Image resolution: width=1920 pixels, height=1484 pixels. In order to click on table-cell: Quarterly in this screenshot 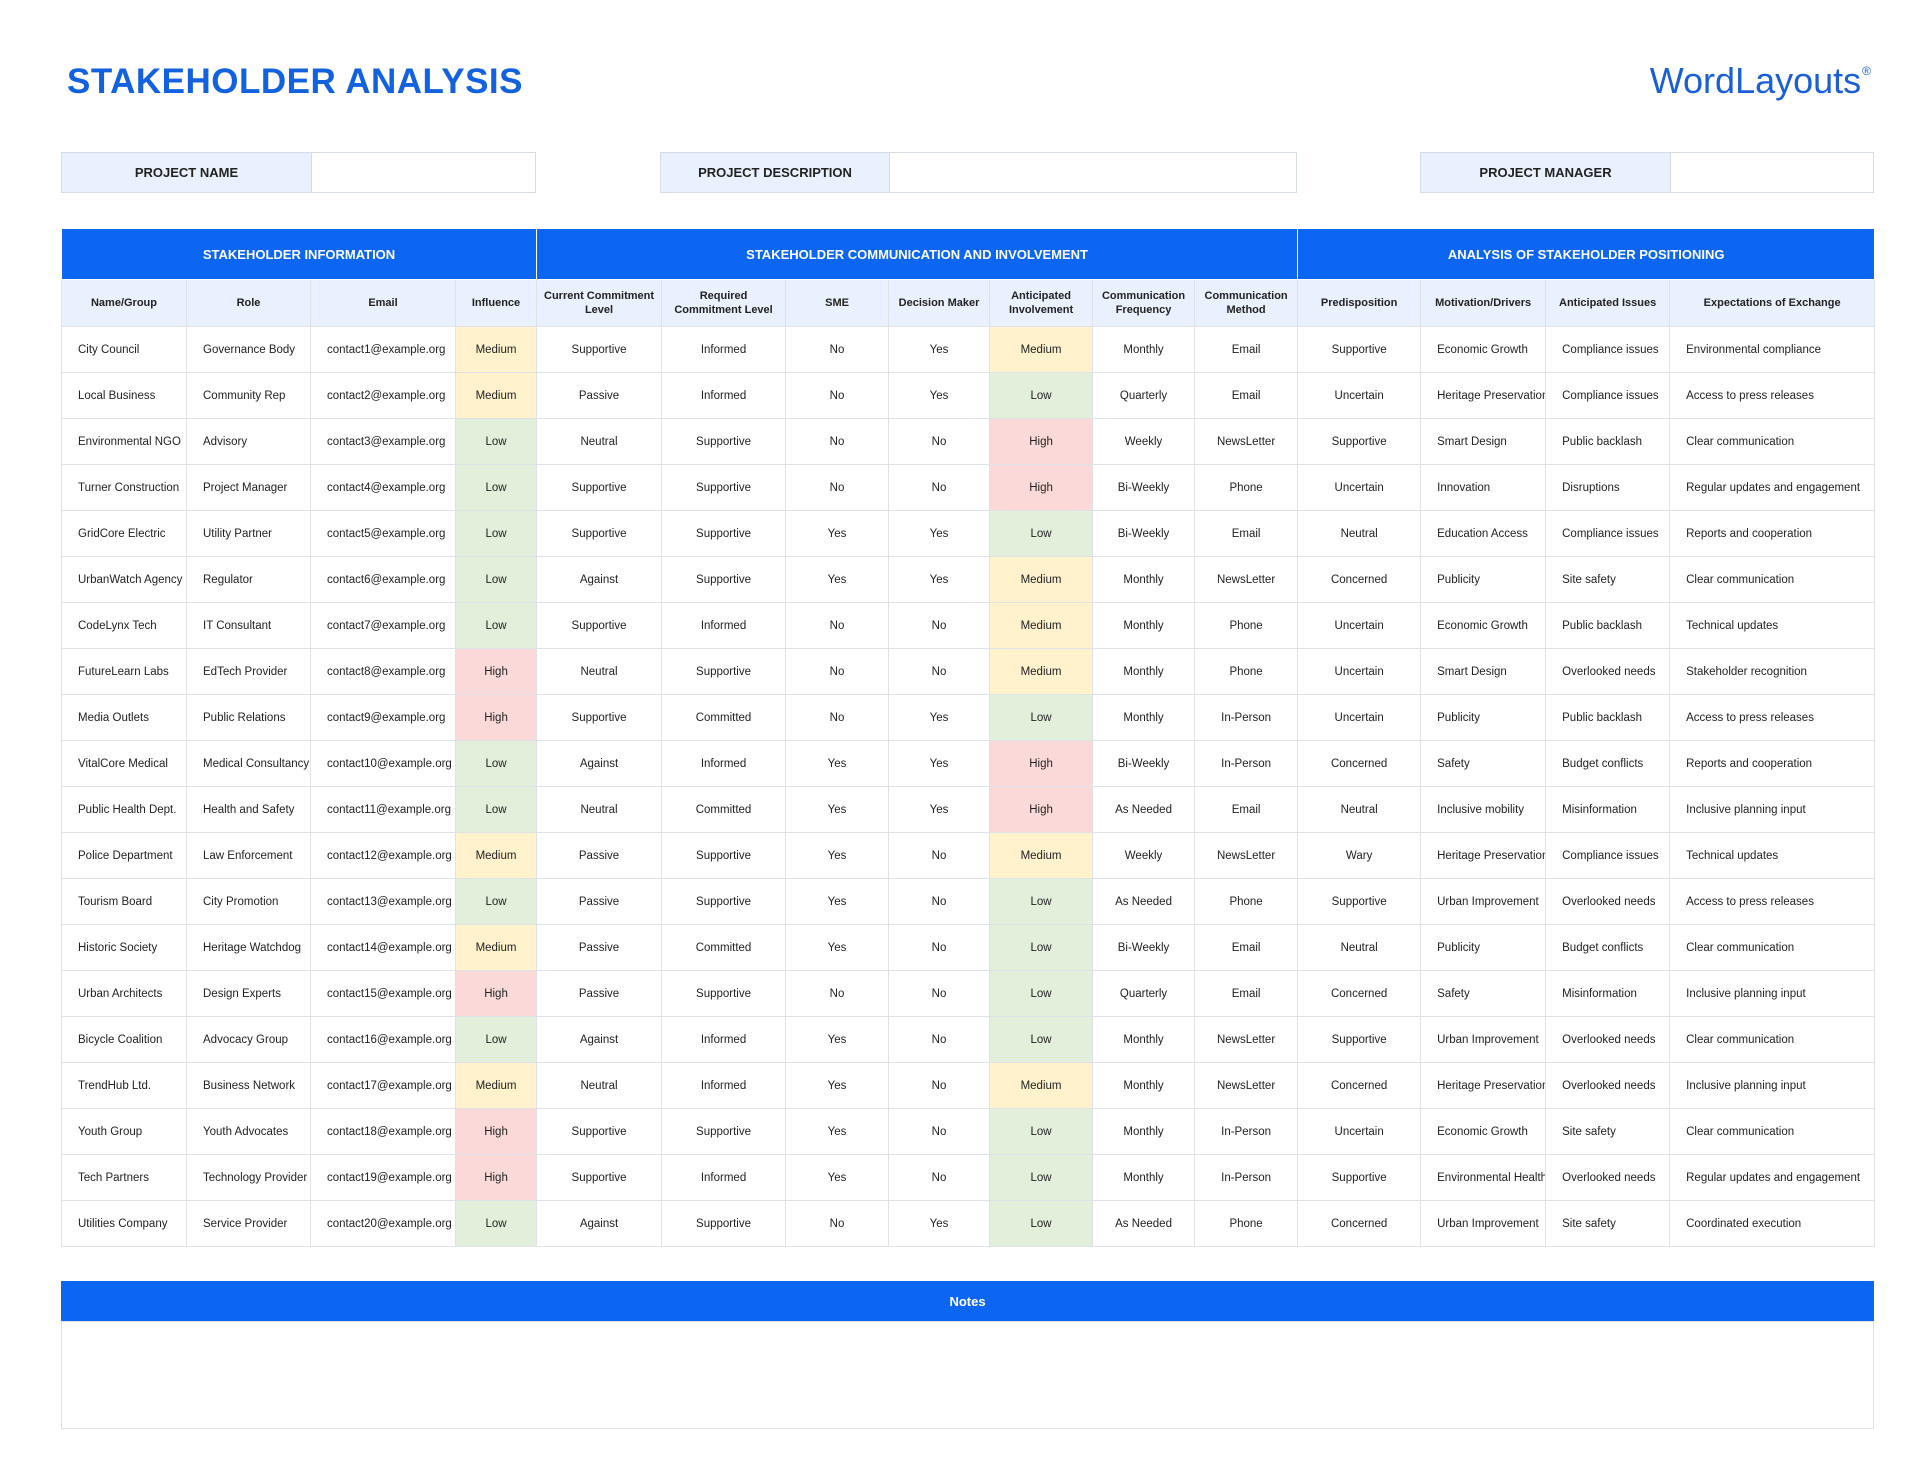, I will do `click(1144, 993)`.